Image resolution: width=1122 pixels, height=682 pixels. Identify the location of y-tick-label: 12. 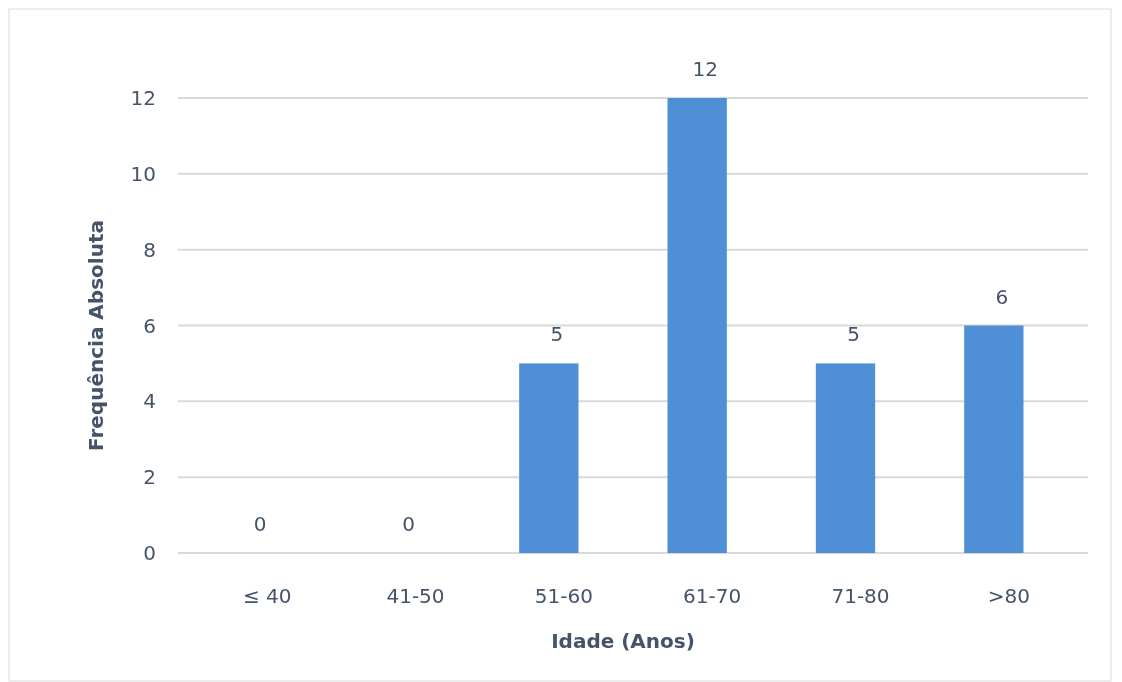
(143, 98).